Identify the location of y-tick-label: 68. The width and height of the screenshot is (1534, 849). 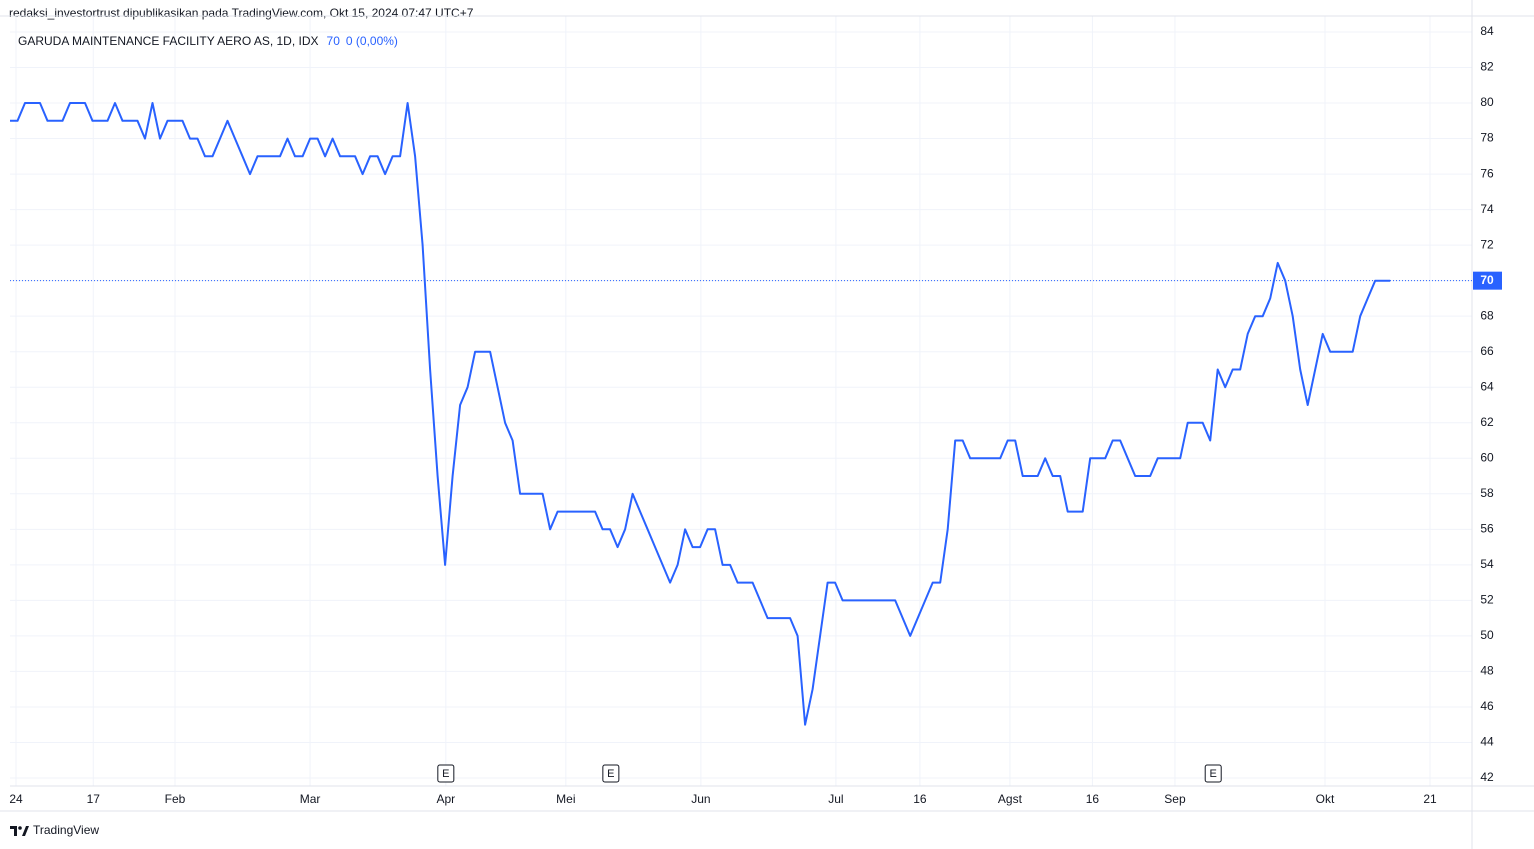
(1487, 315).